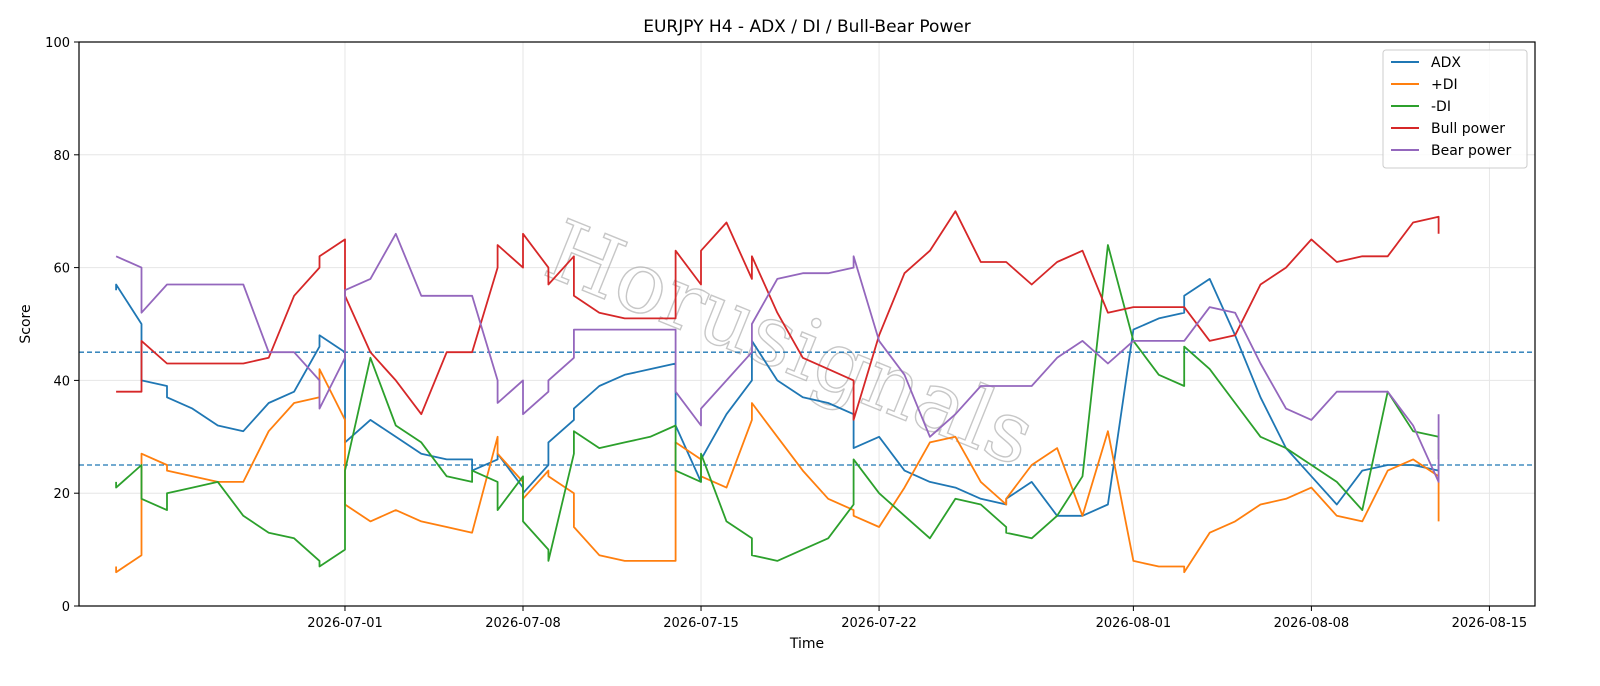 Image resolution: width=1600 pixels, height=686 pixels. What do you see at coordinates (701, 623) in the screenshot?
I see `x-tick-label: 2026-07-15` at bounding box center [701, 623].